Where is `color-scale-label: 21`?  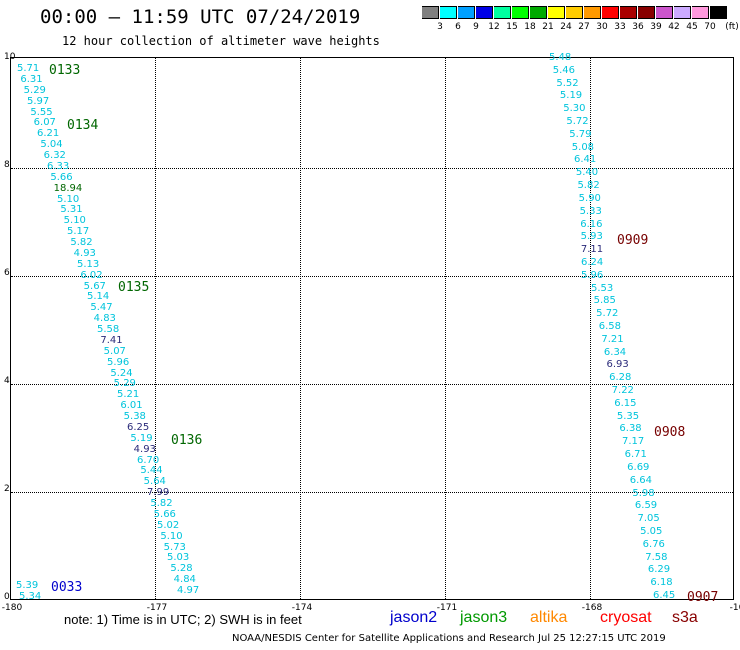 color-scale-label: 21 is located at coordinates (548, 27).